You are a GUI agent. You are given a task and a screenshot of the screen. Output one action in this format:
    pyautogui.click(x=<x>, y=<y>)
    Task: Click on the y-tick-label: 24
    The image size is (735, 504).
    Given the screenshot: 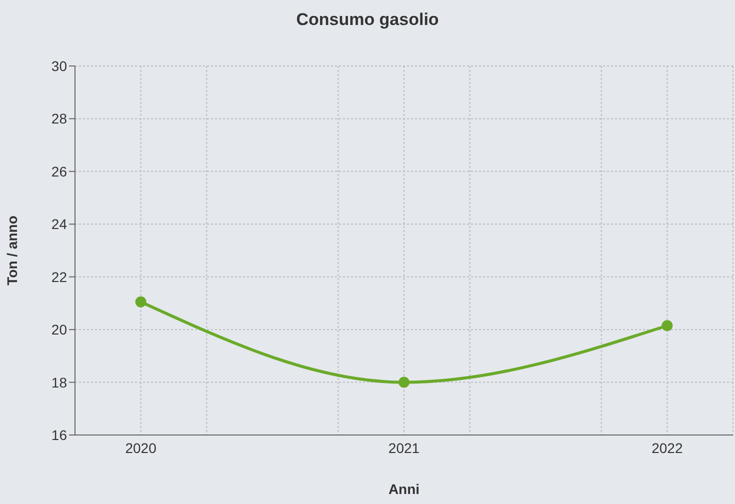 What is the action you would take?
    pyautogui.click(x=59, y=224)
    